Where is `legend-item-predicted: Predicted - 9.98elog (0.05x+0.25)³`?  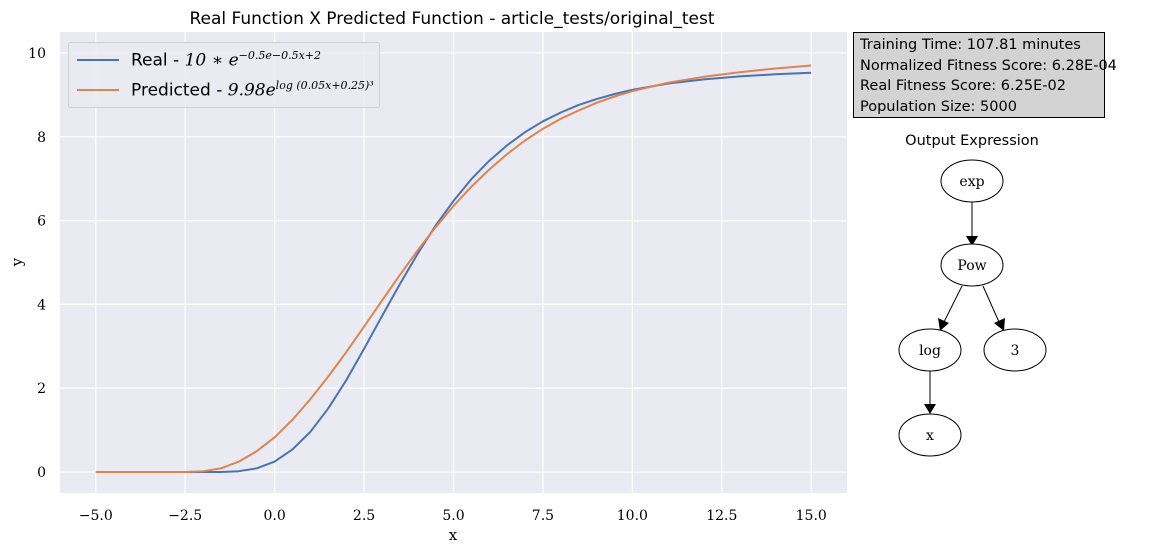
legend-item-predicted: Predicted - 9.98elog (0.05x+0.25)³ is located at coordinates (225, 90).